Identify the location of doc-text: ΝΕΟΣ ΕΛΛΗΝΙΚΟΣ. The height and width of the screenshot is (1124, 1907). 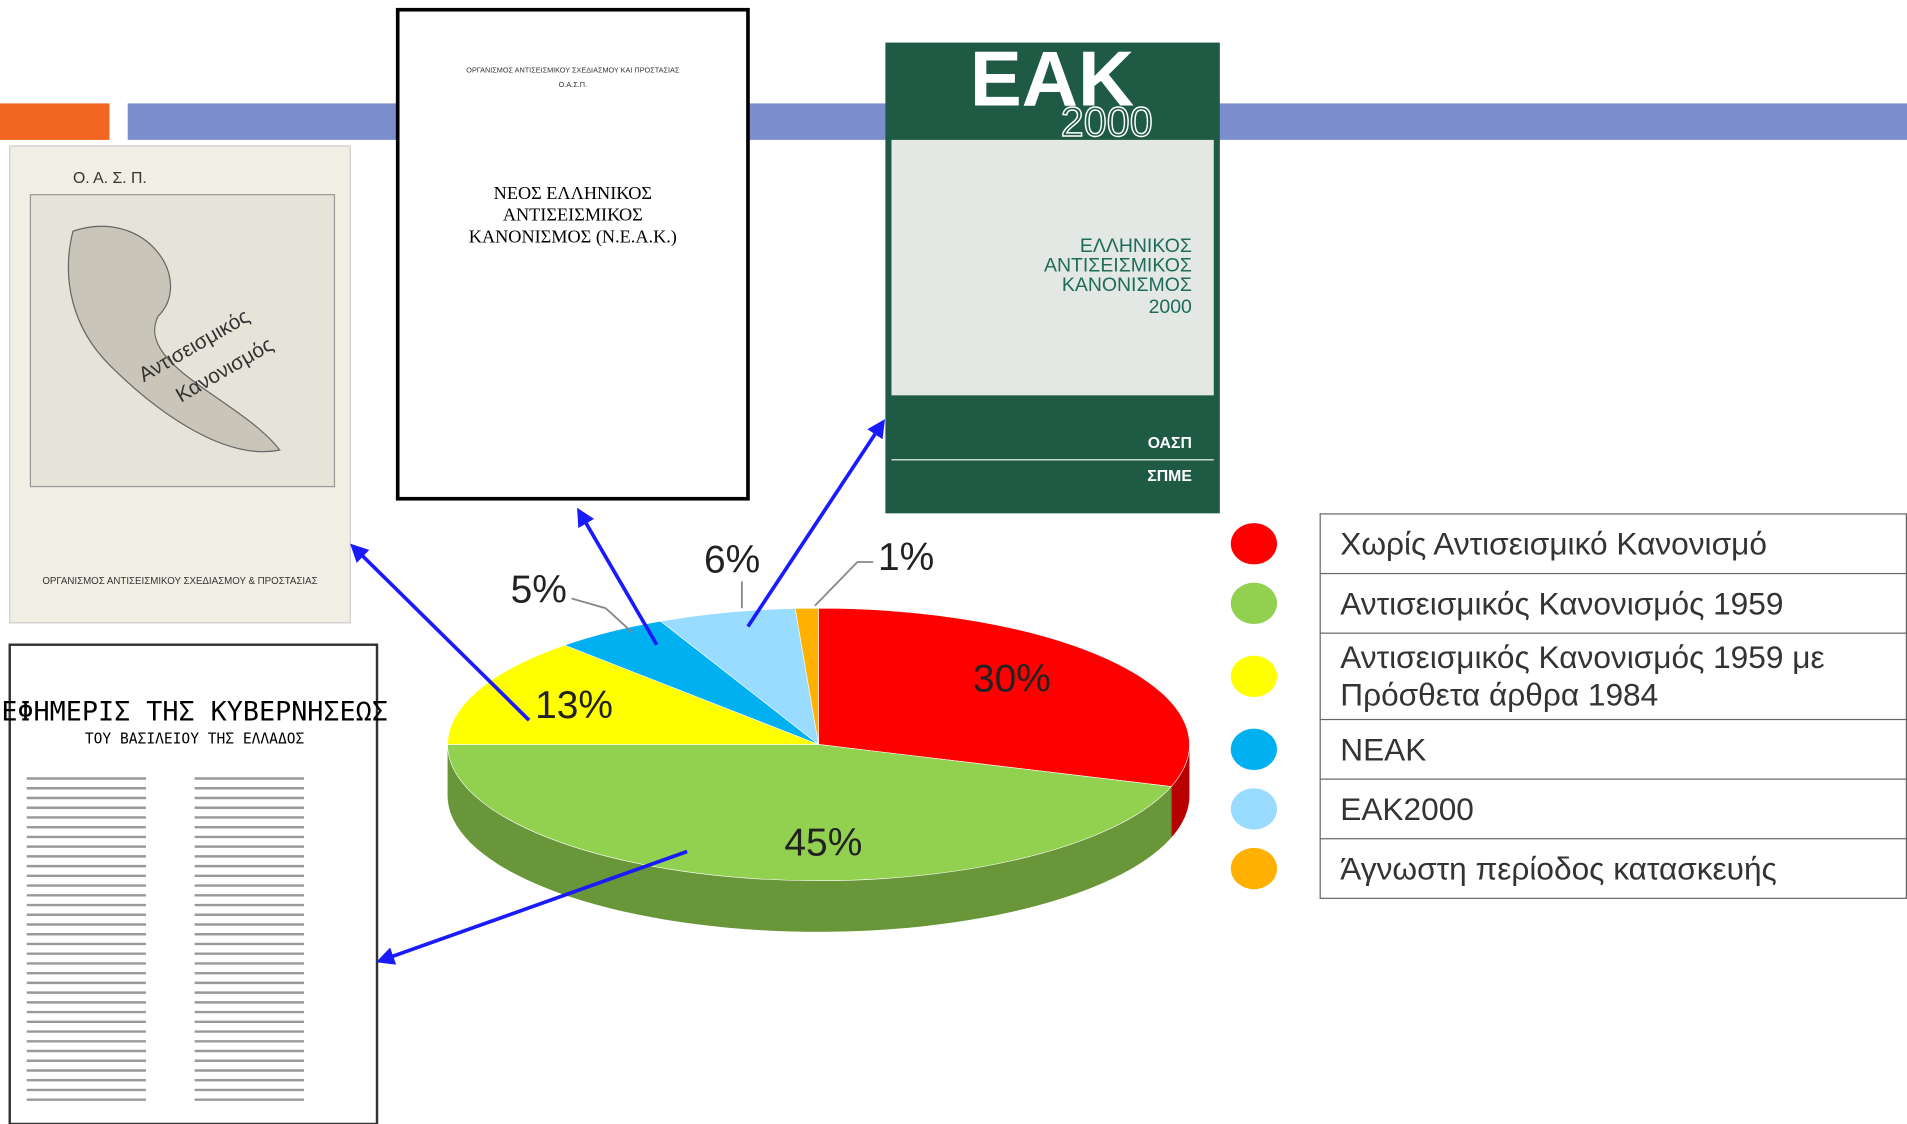
(573, 193).